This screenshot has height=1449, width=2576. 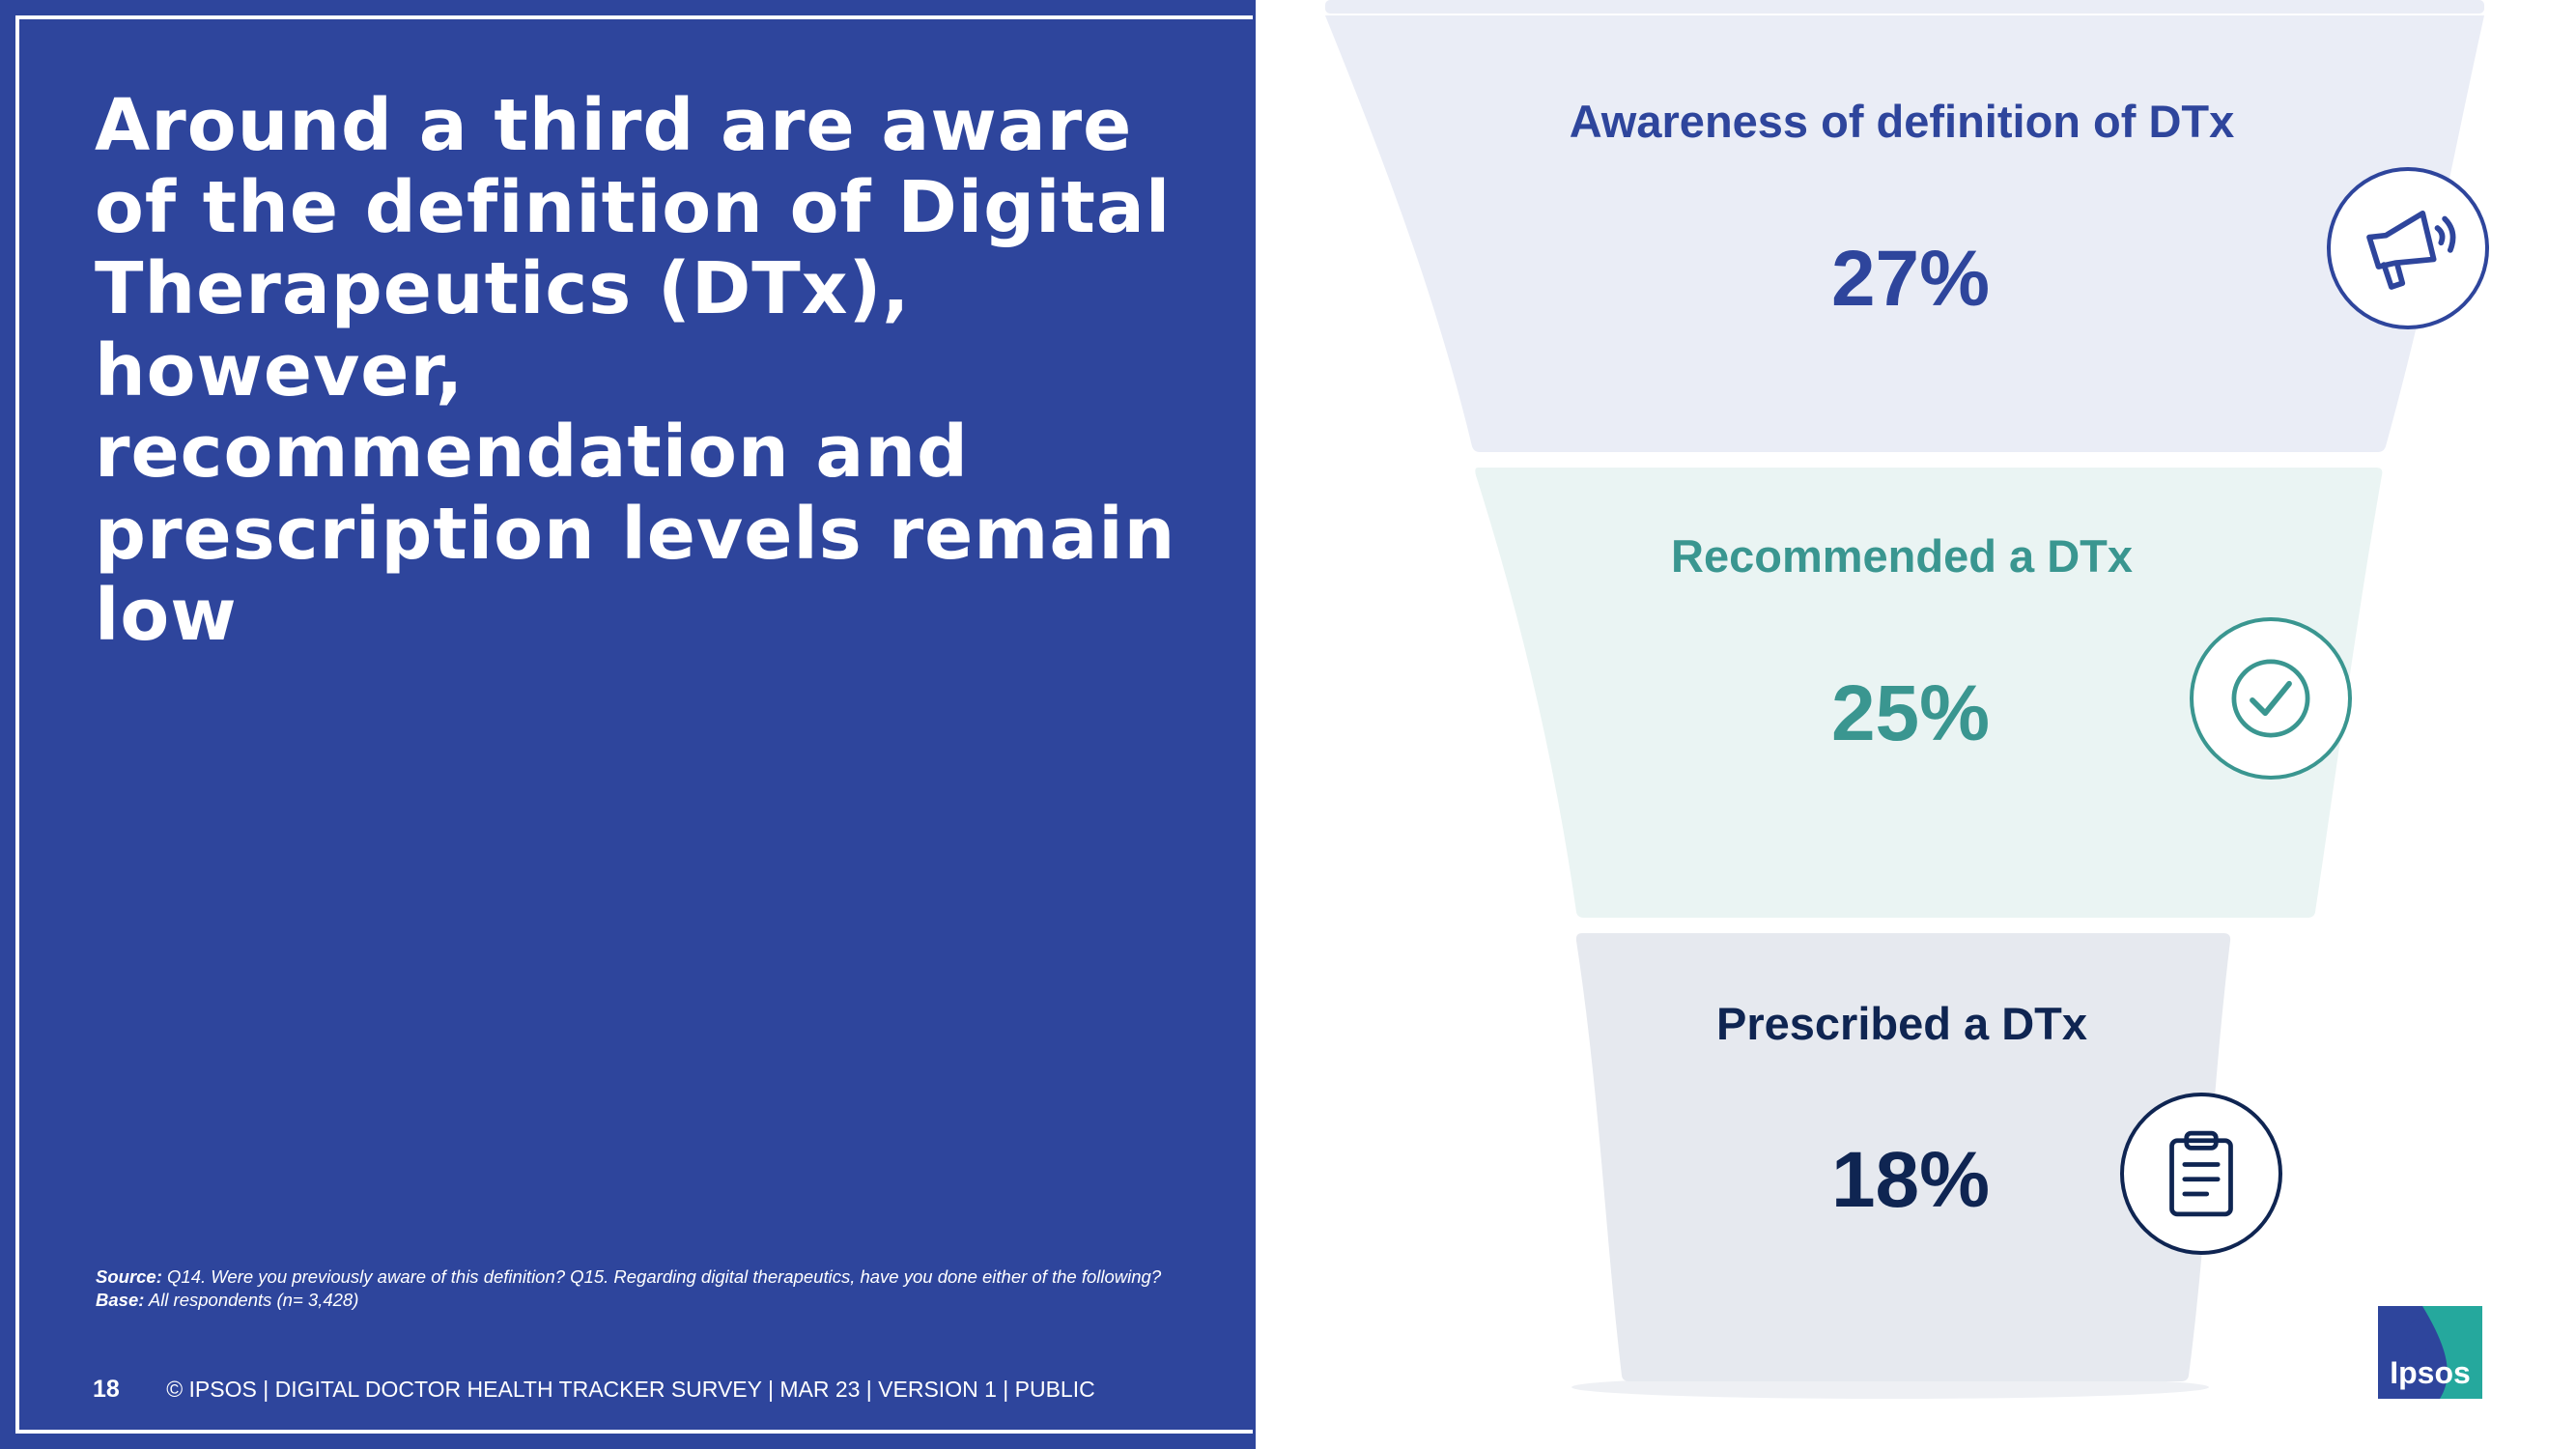 What do you see at coordinates (1901, 1024) in the screenshot?
I see `stage-label-prescribed: Prescribed a DTx` at bounding box center [1901, 1024].